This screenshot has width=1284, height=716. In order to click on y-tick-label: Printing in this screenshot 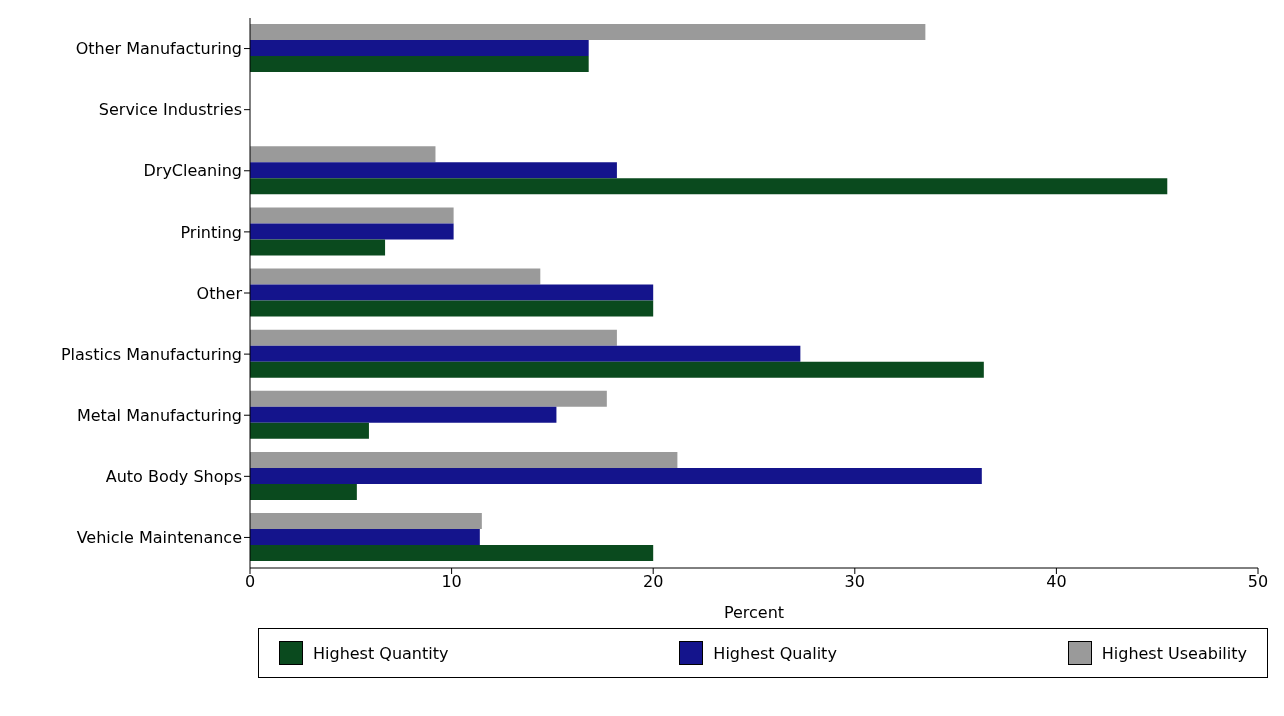, I will do `click(211, 232)`.